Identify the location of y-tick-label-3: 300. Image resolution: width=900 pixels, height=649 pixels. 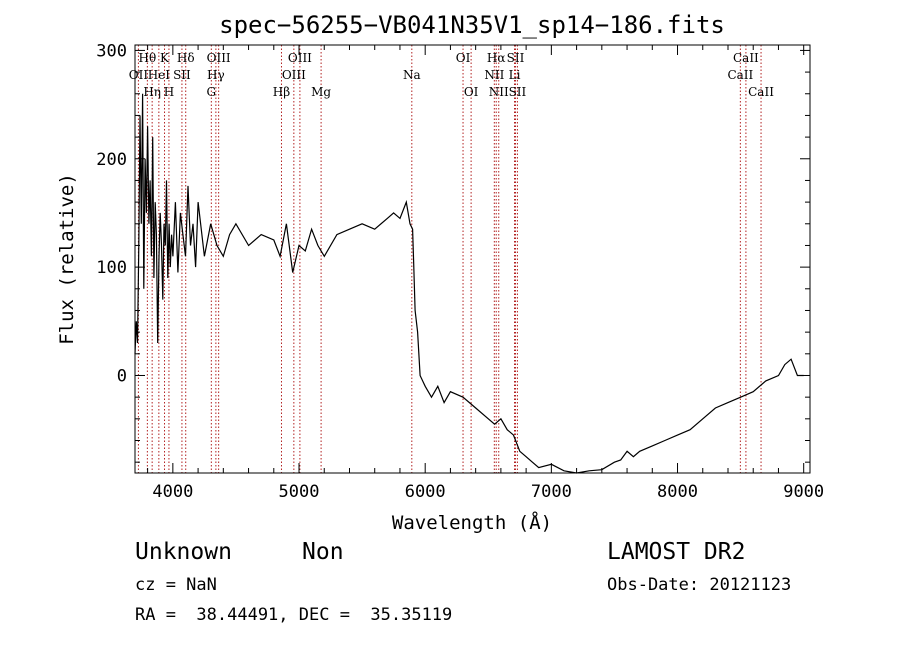
(111, 51).